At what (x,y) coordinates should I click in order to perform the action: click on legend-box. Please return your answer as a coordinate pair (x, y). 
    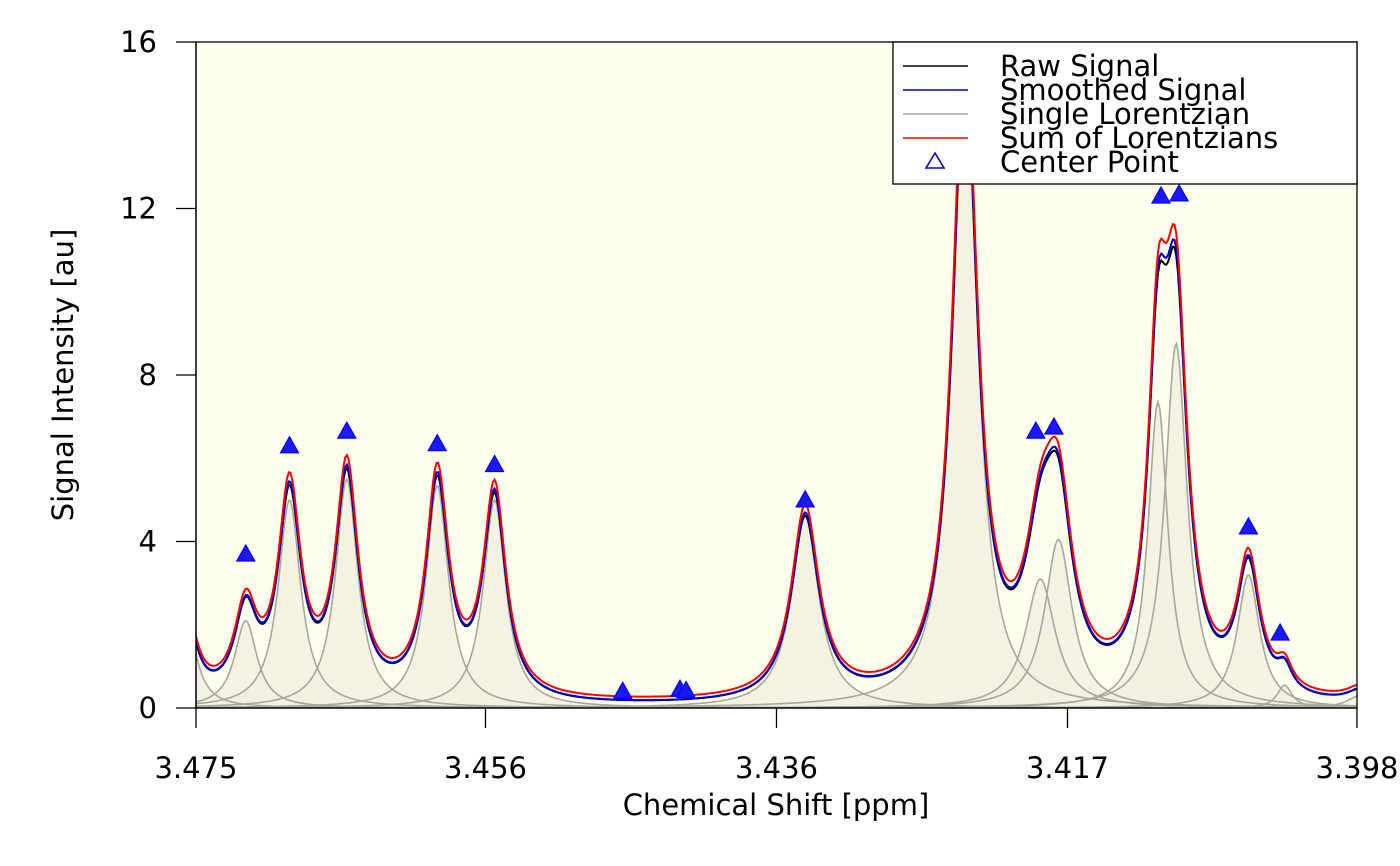
    Looking at the image, I should click on (1125, 113).